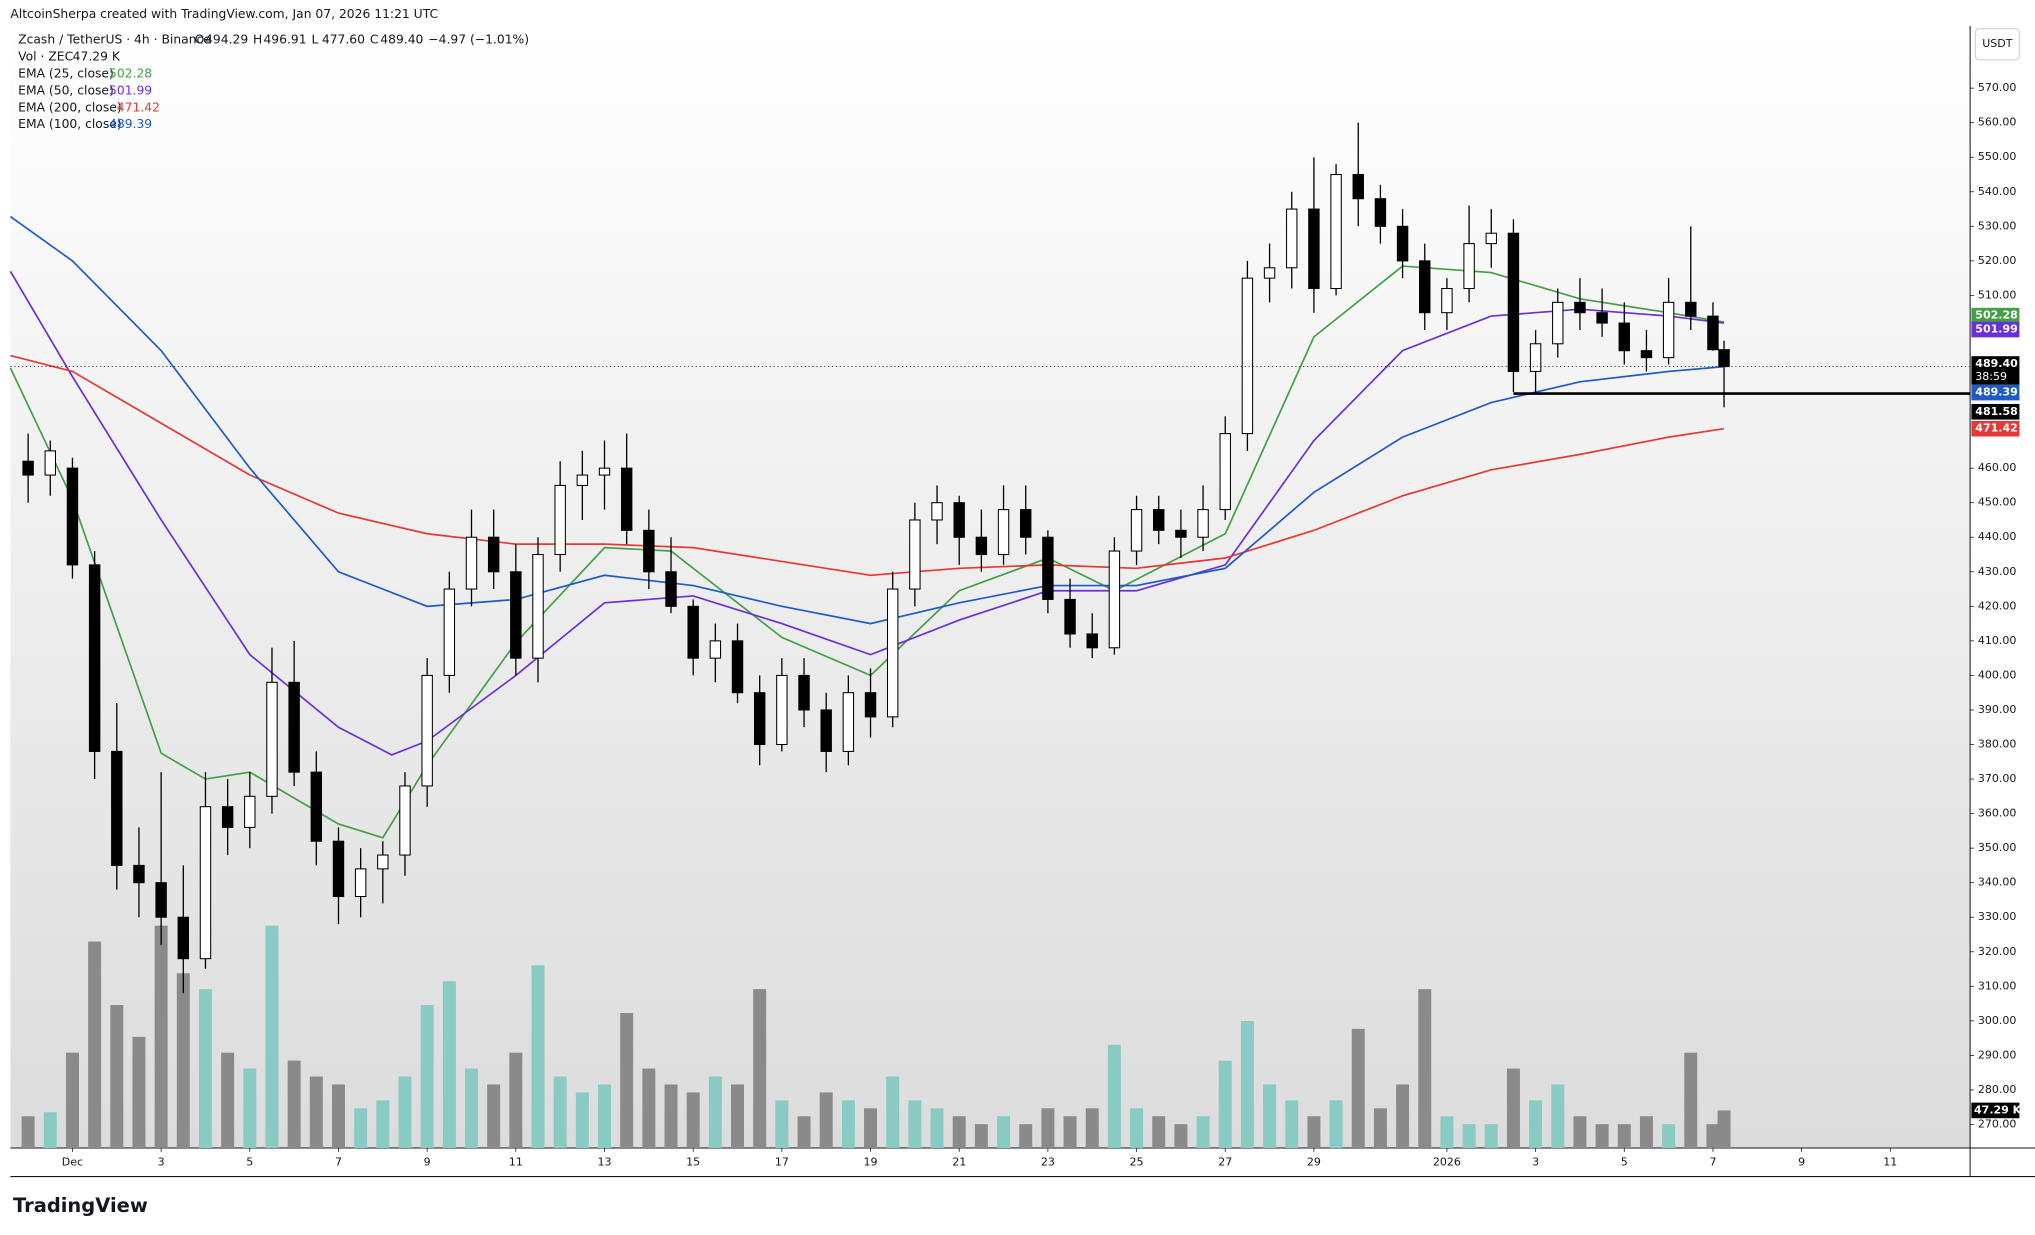 The image size is (2035, 1235). I want to click on y-tick-label: 330.00, so click(1997, 916).